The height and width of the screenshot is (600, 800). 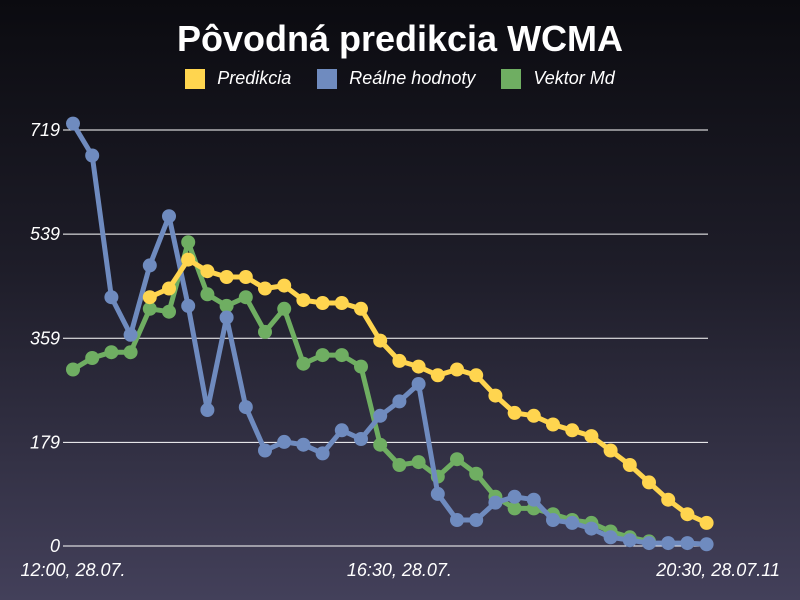 I want to click on legend: Predikcia Reálne hodnoty Vektor Md, so click(x=400, y=78).